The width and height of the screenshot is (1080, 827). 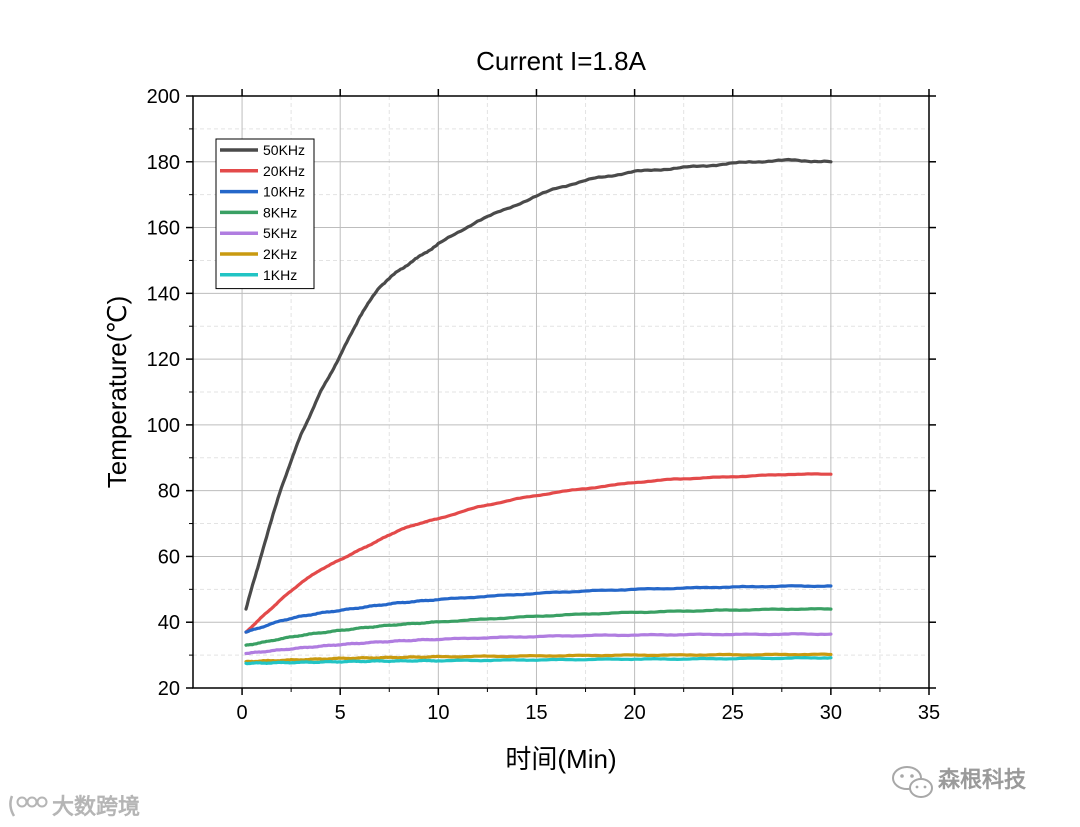 What do you see at coordinates (538, 553) in the screenshot?
I see `series-line-20KHz` at bounding box center [538, 553].